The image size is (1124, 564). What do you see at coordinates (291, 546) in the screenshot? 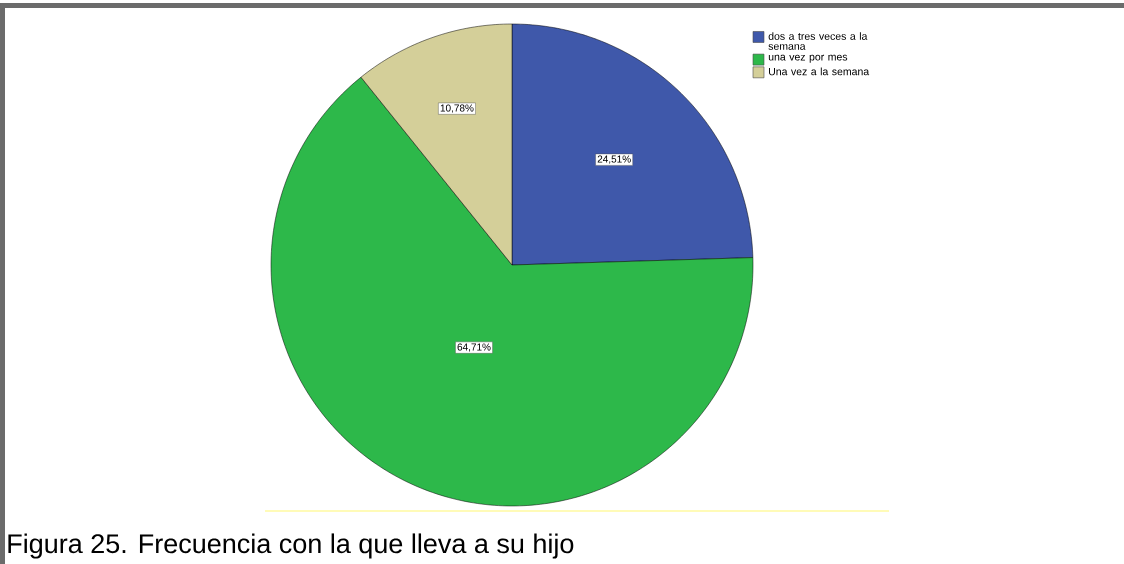
I see `text: Figura 25. Frecuencia con la que lleva a su hijo` at bounding box center [291, 546].